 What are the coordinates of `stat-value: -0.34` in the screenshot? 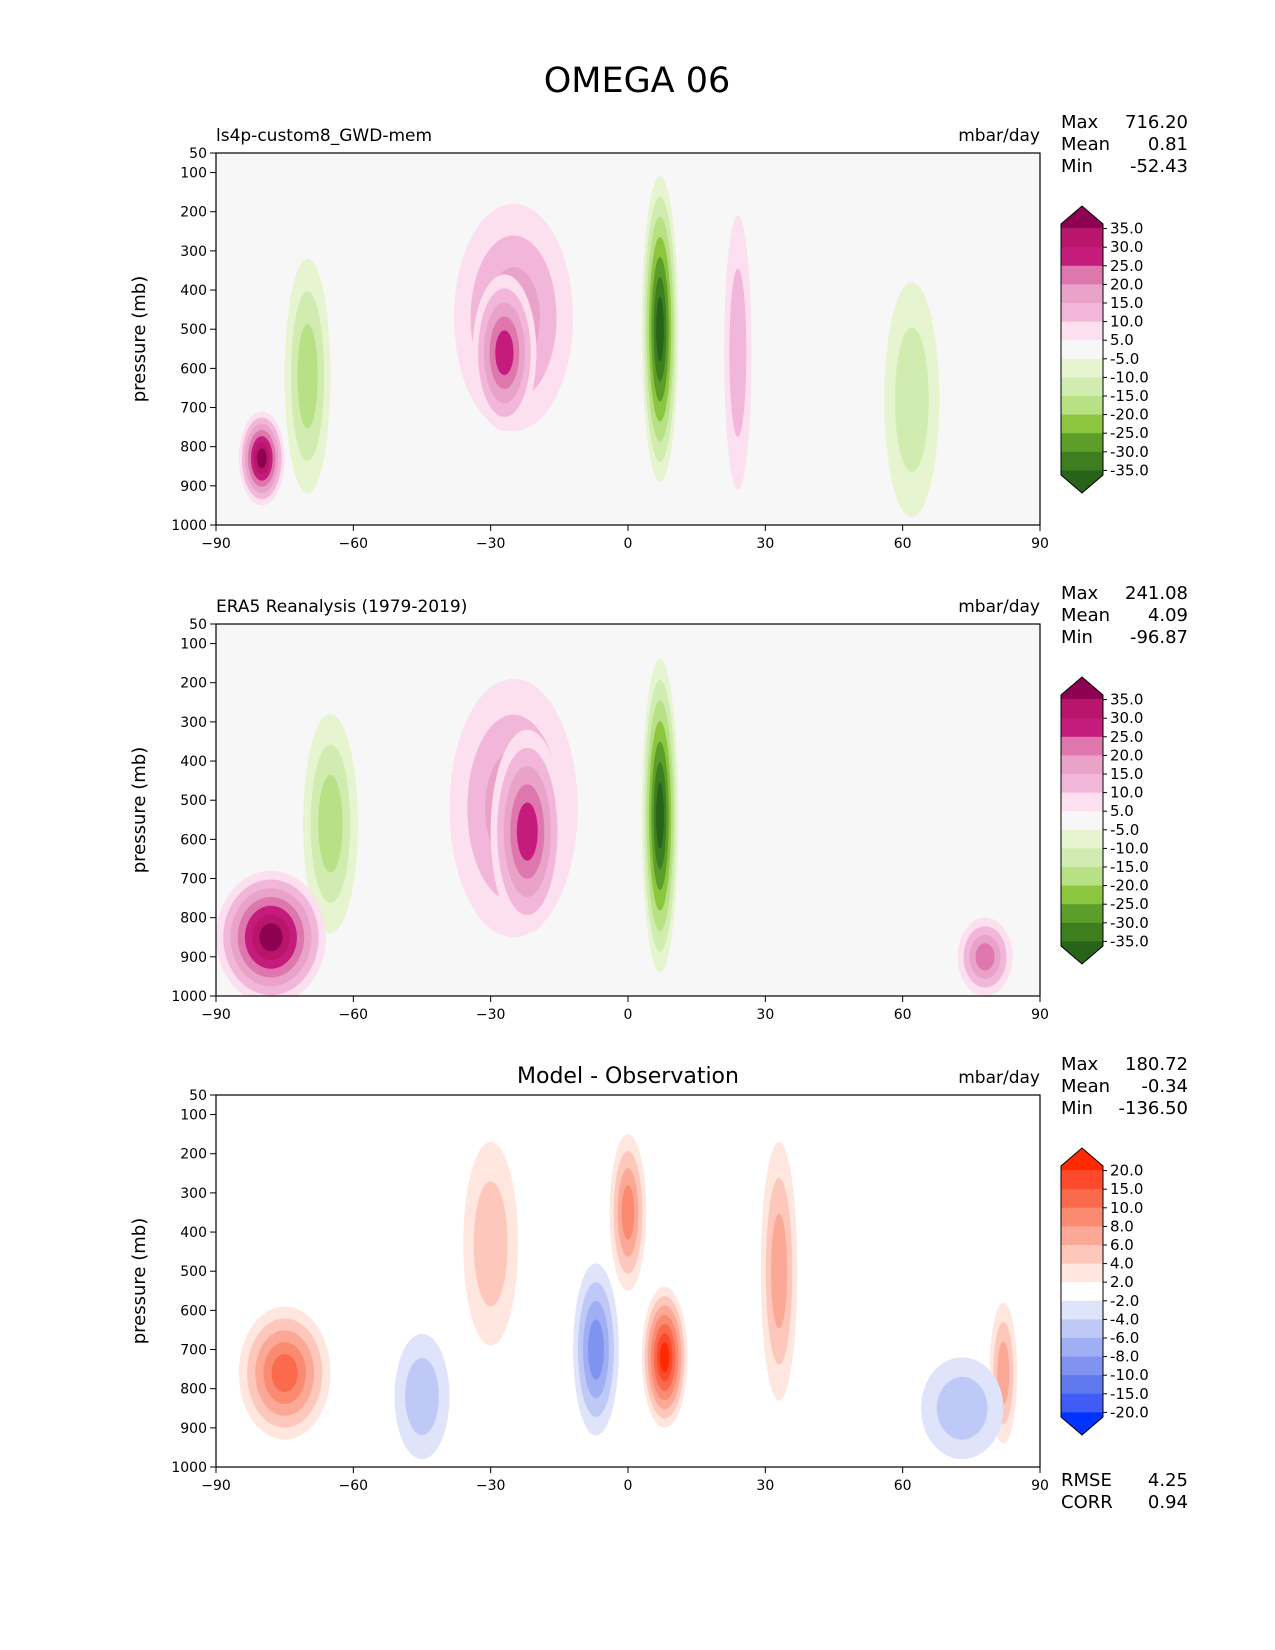 It's located at (1164, 1086).